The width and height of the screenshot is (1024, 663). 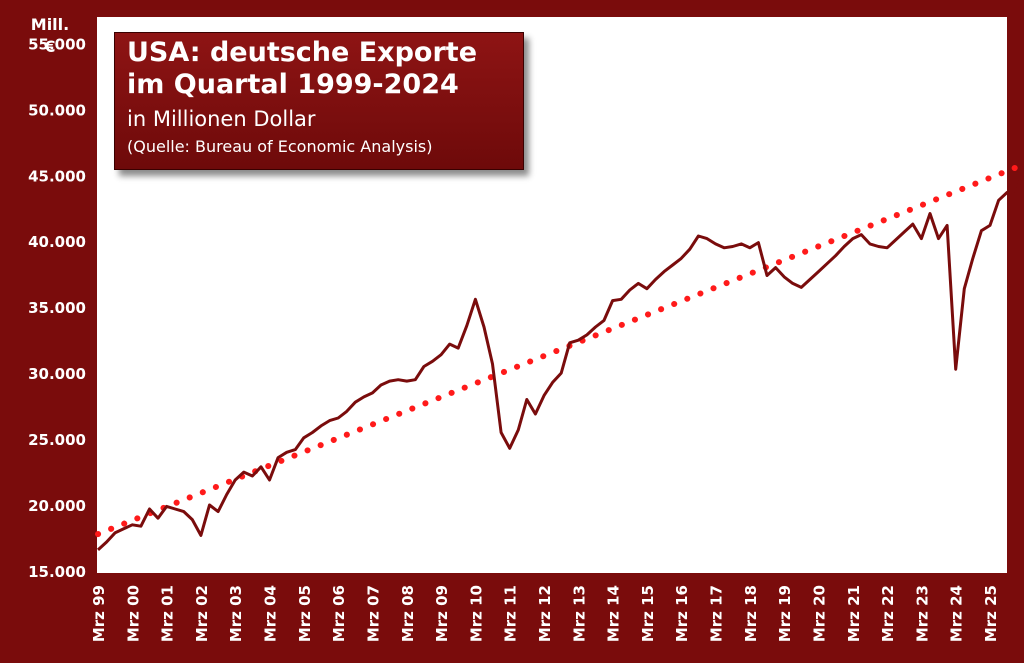 What do you see at coordinates (236, 613) in the screenshot?
I see `x-tick-label: Mrz 03` at bounding box center [236, 613].